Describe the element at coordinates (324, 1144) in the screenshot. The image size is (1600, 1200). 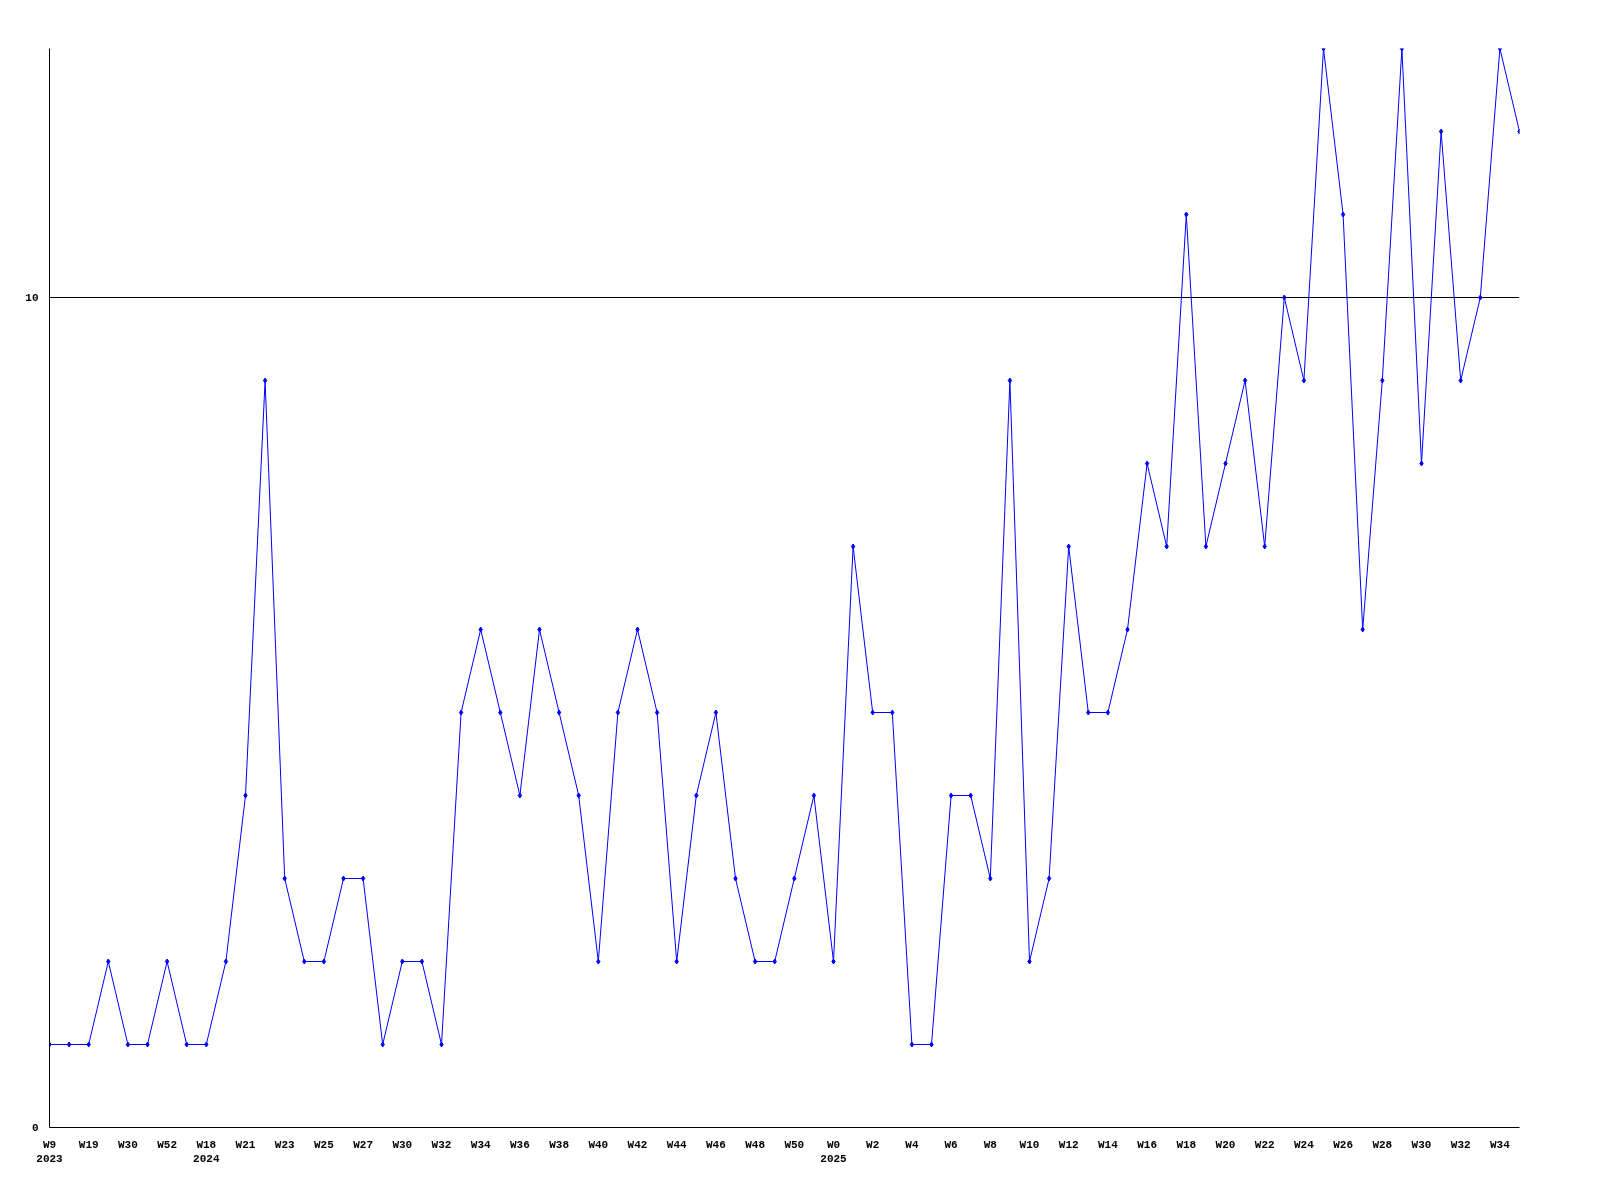
I see `x-tick-label: W25` at that location.